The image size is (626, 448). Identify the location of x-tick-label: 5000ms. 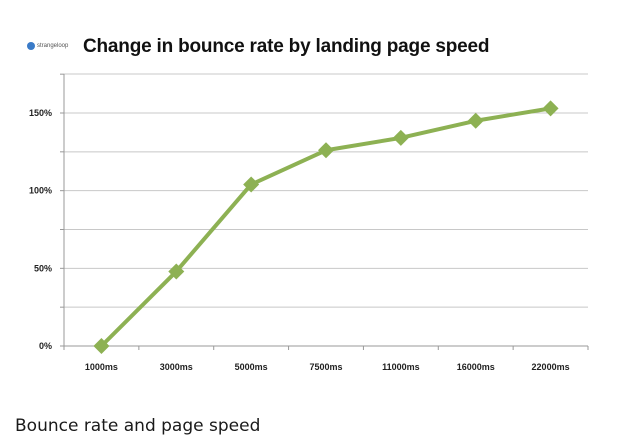
(251, 367).